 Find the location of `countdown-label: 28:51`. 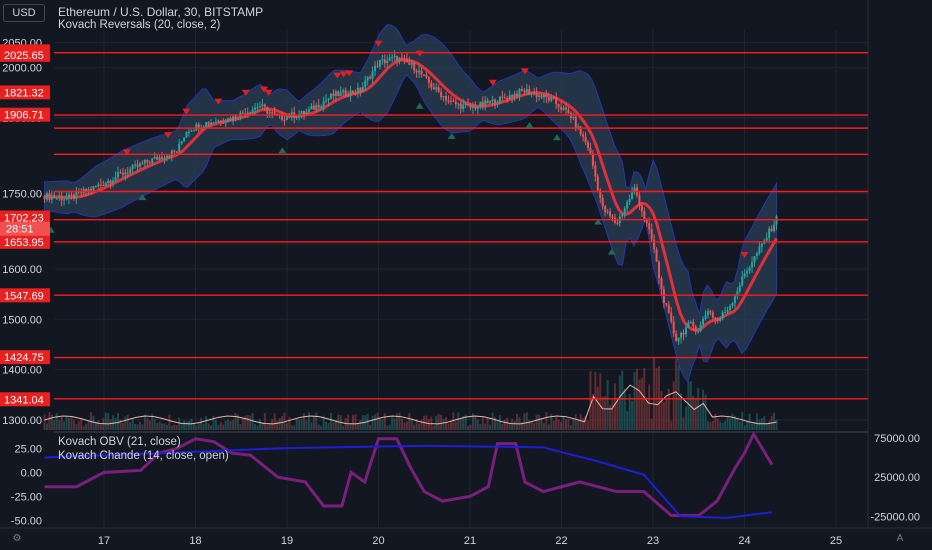

countdown-label: 28:51 is located at coordinates (20, 230).